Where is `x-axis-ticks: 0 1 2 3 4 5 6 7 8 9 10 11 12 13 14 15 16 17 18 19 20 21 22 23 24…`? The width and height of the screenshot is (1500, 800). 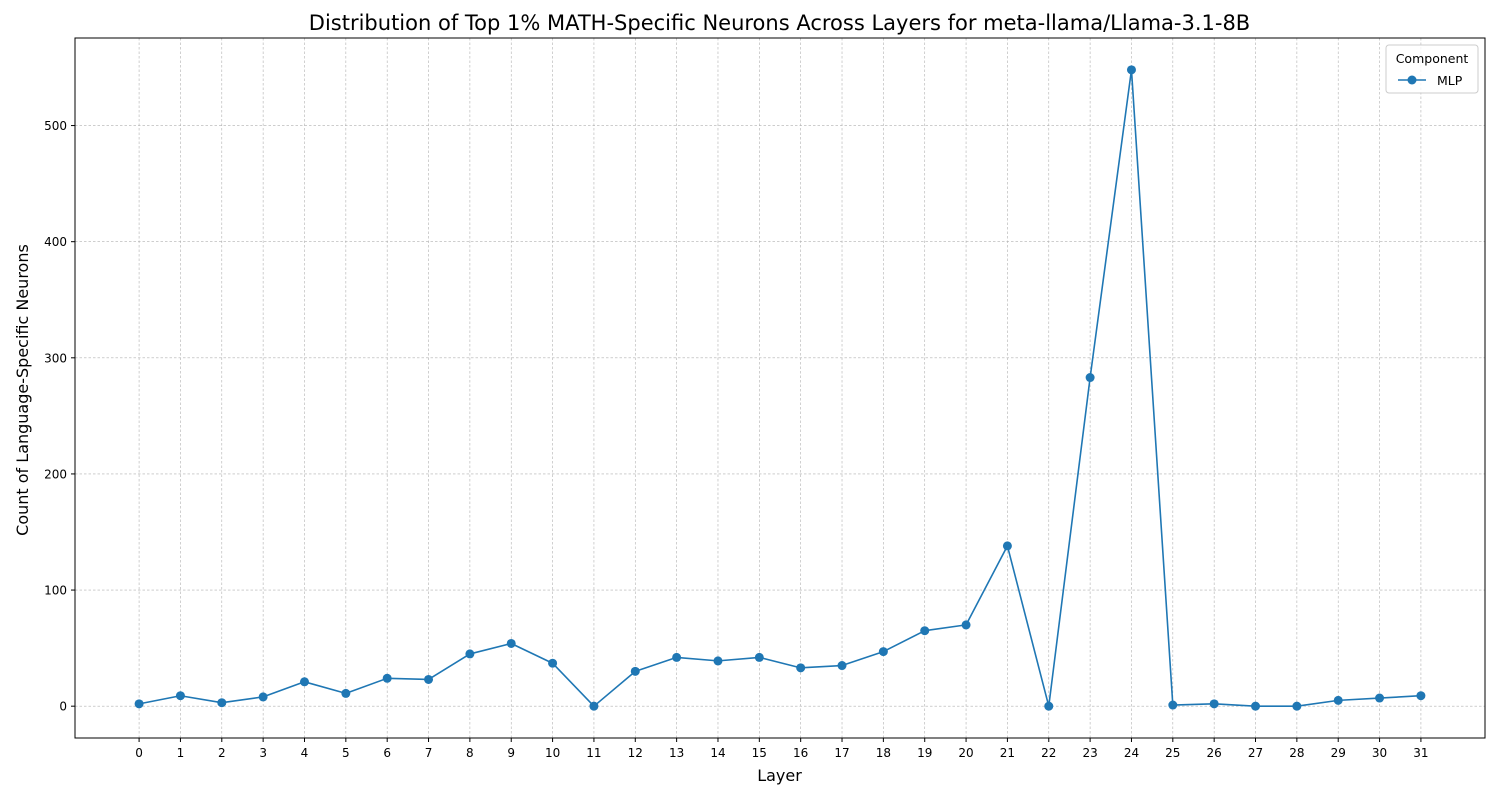
x-axis-ticks: 0 1 2 3 4 5 6 7 8 9 10 11 12 13 14 15 16 17 18 19 20 21 22 23 24… is located at coordinates (782, 749).